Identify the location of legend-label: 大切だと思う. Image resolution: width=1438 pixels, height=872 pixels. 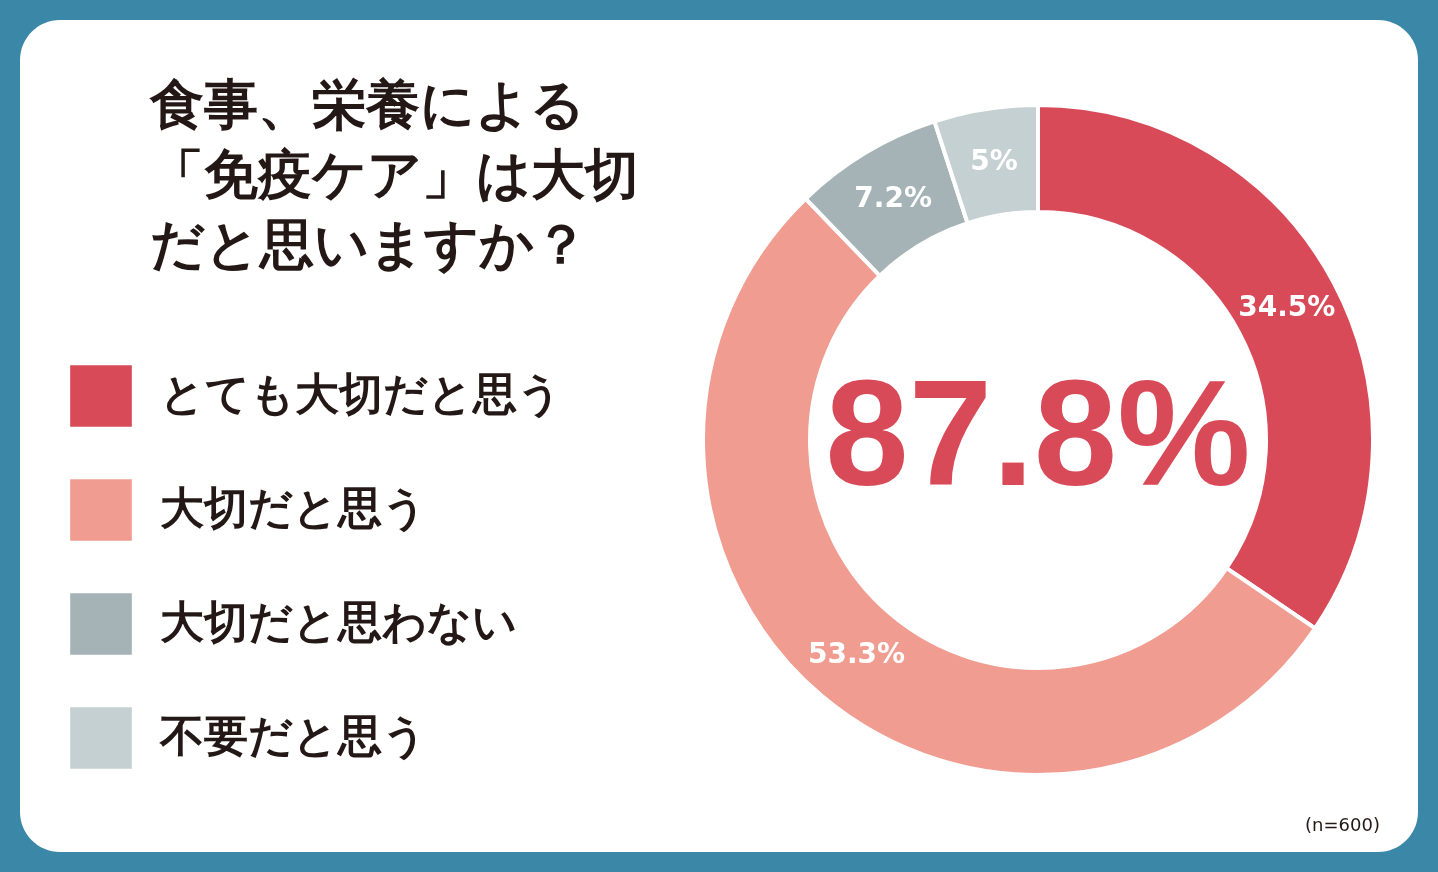
(293, 507).